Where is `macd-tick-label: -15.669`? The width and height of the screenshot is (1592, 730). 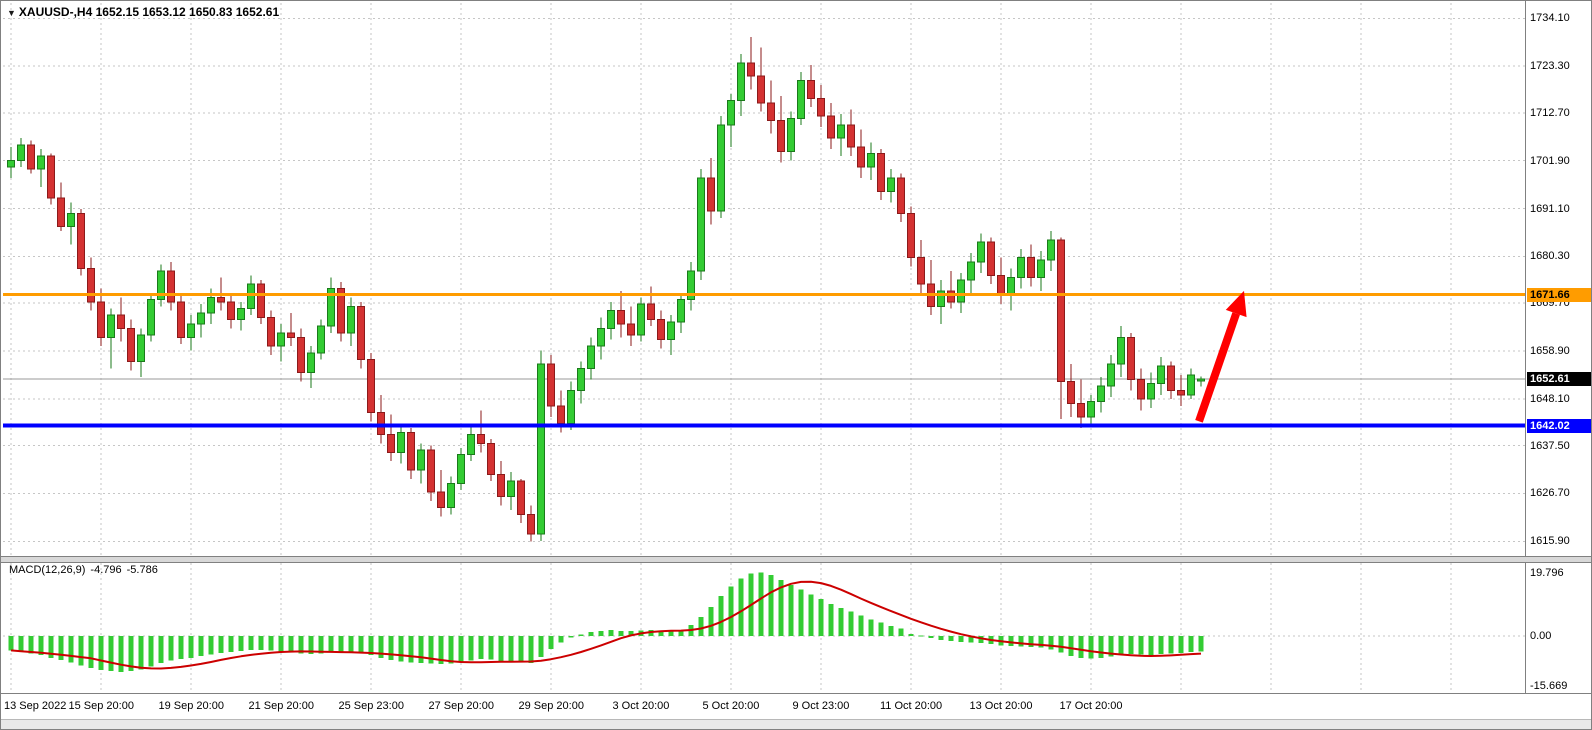
macd-tick-label: -15.669 is located at coordinates (1549, 686).